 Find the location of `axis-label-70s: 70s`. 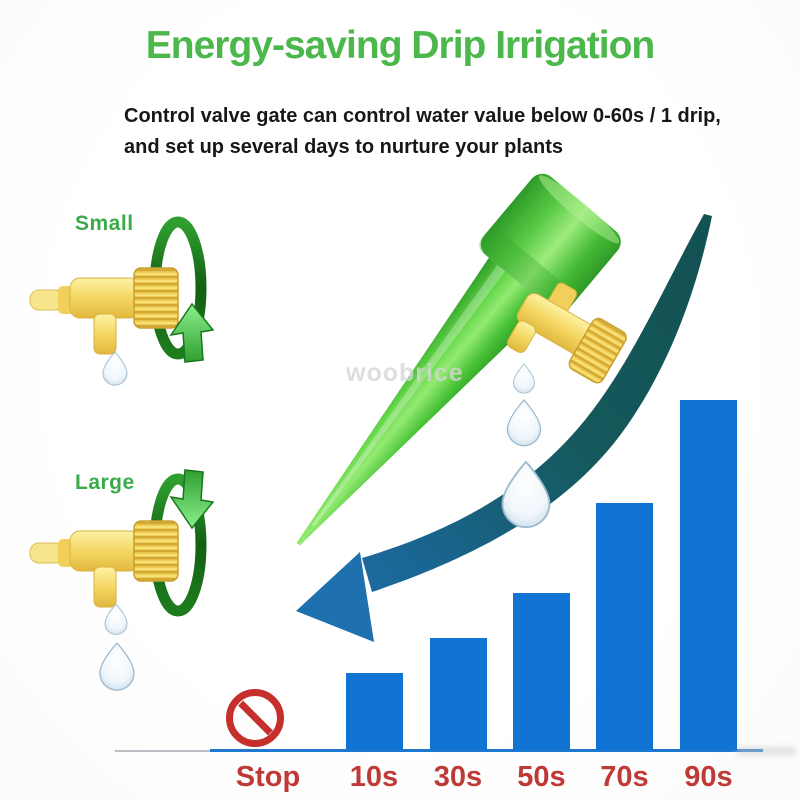

axis-label-70s: 70s is located at coordinates (624, 777).